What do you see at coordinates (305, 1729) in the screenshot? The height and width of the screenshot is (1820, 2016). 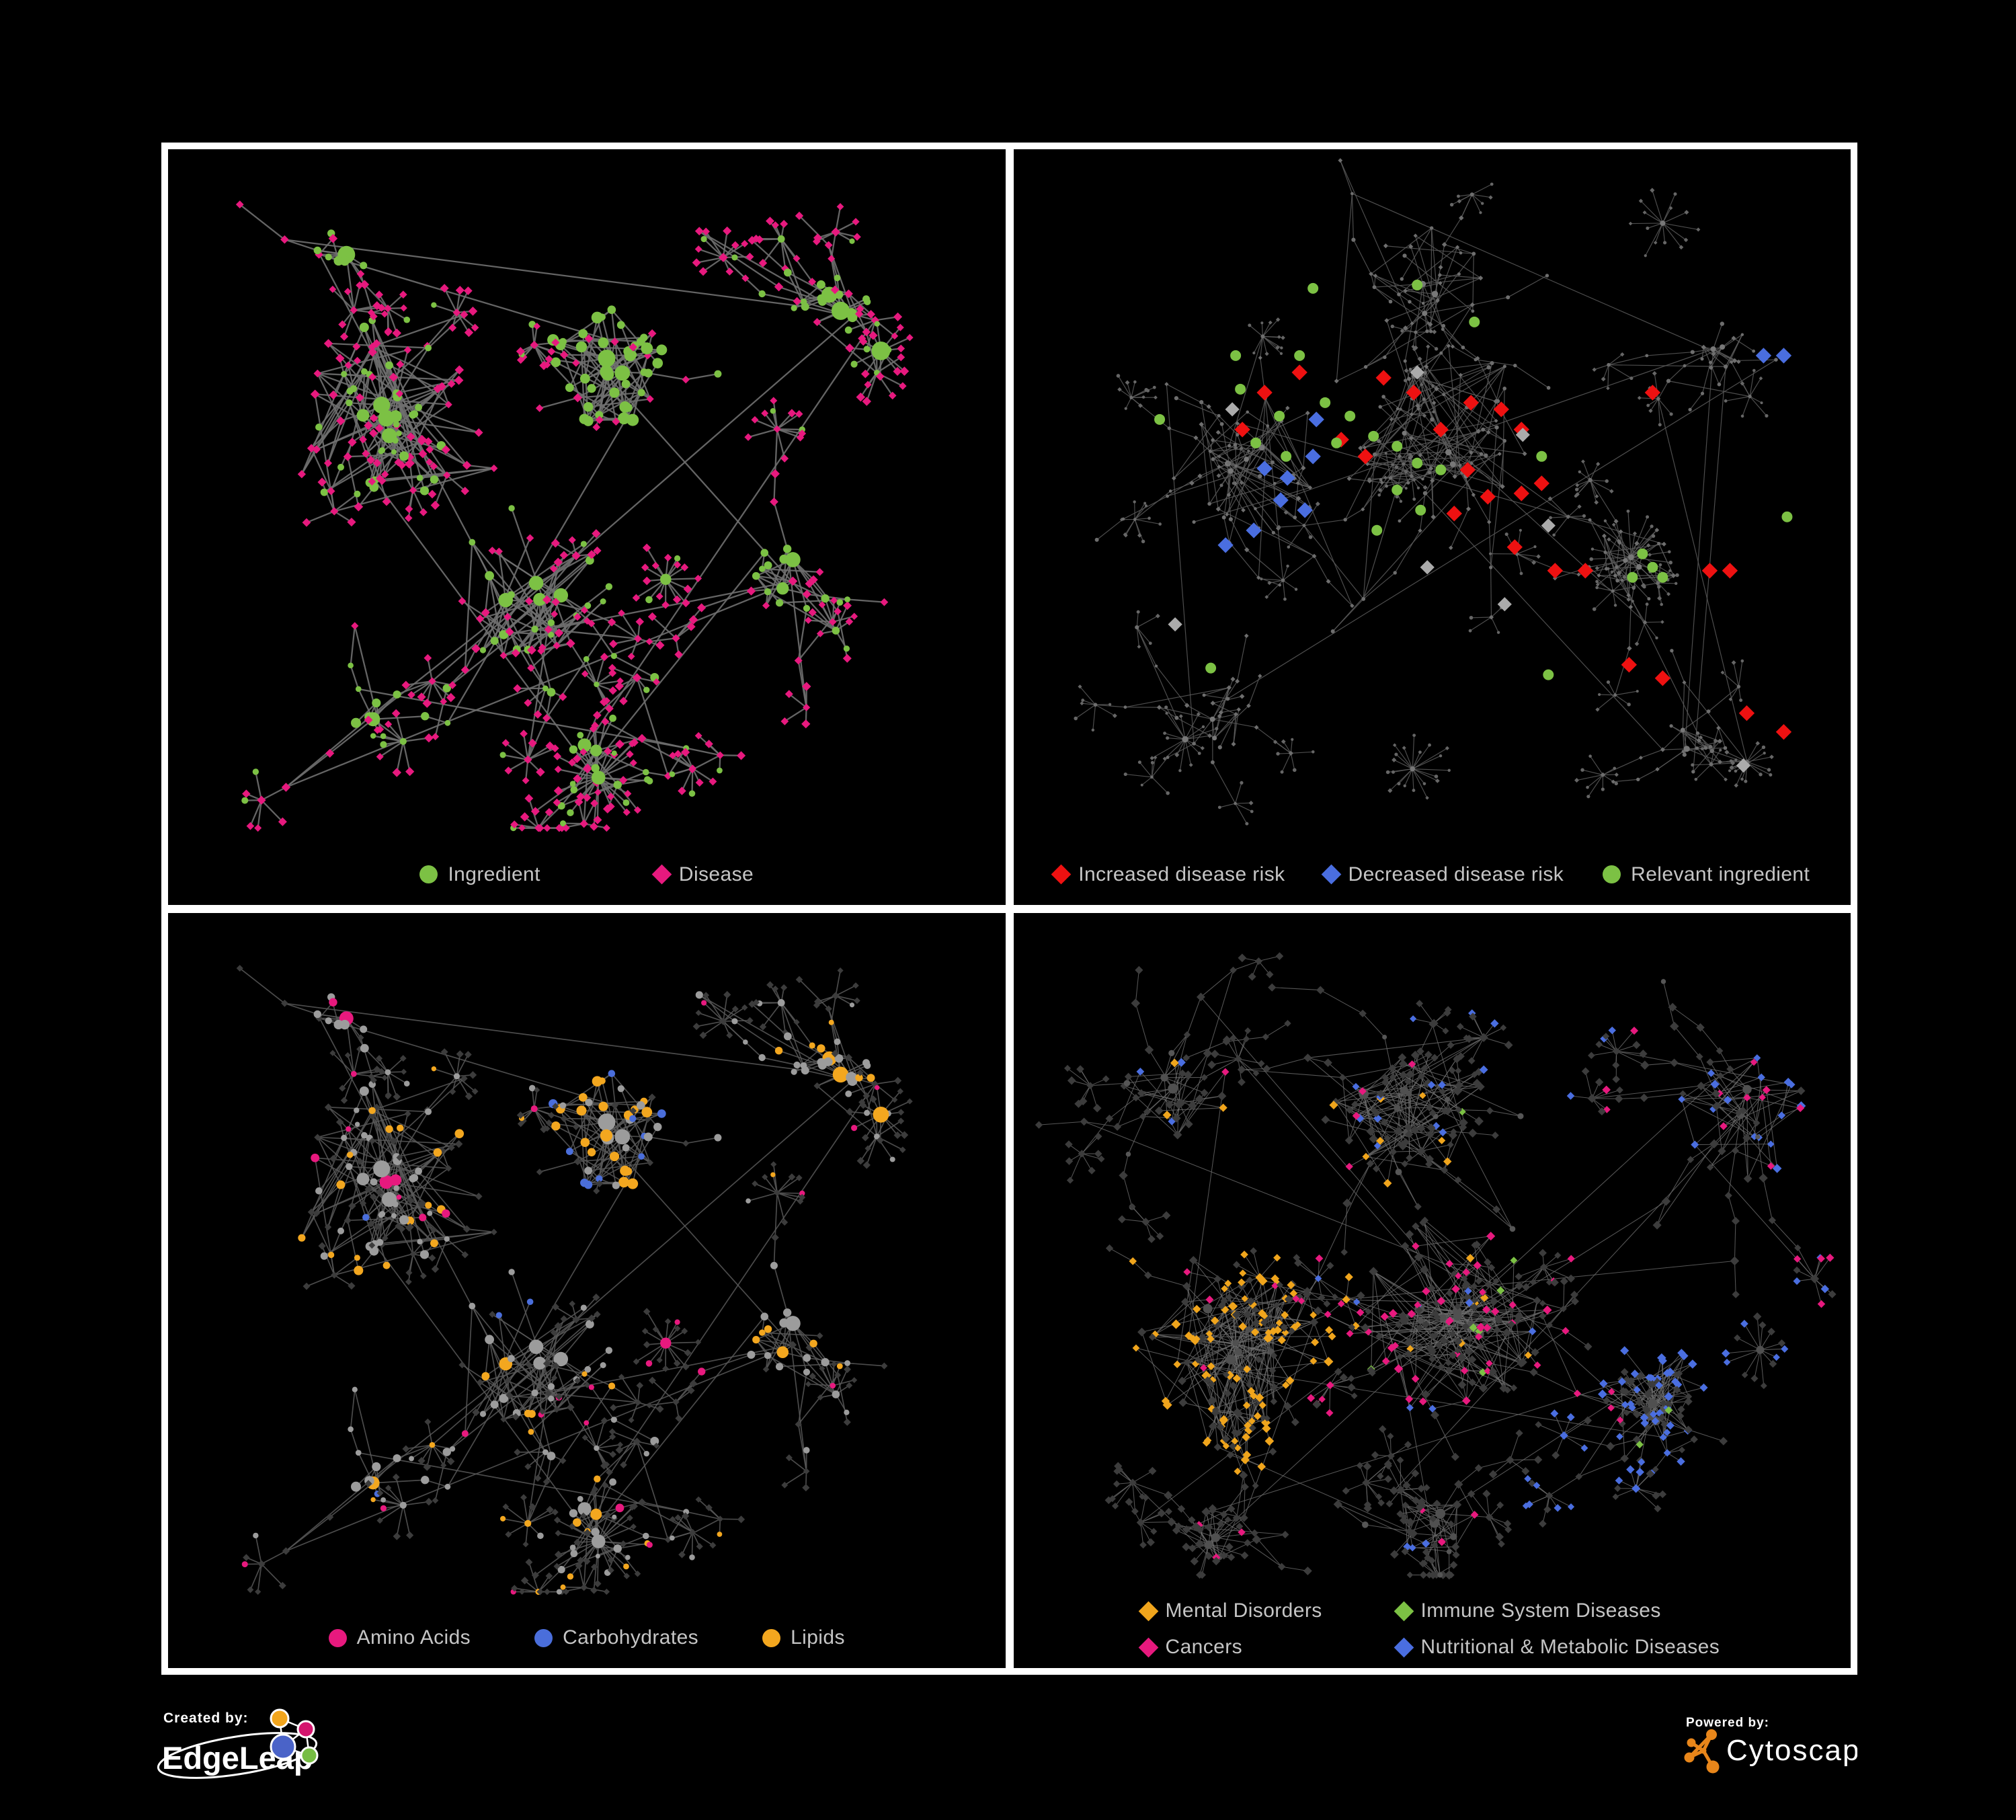 I see `edgeleap-pink-node` at bounding box center [305, 1729].